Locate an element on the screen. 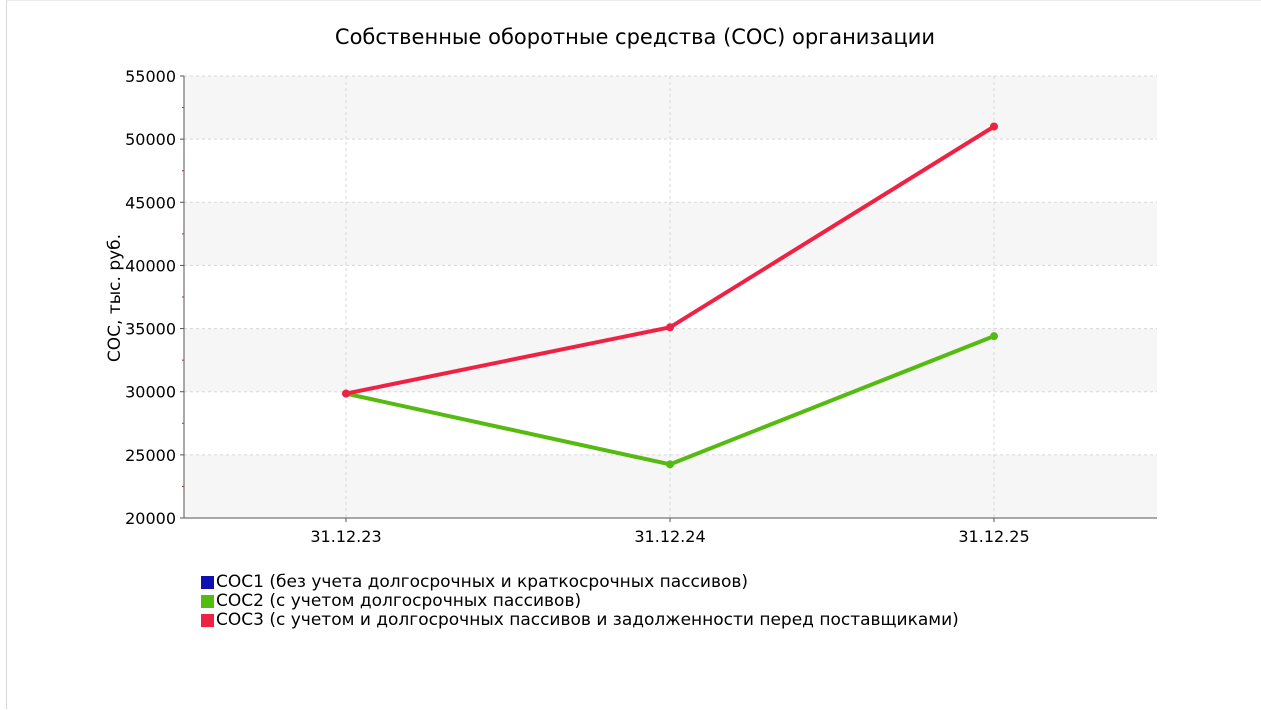 The height and width of the screenshot is (710, 1261). x-tick-label: 31.12.23 is located at coordinates (345, 536).